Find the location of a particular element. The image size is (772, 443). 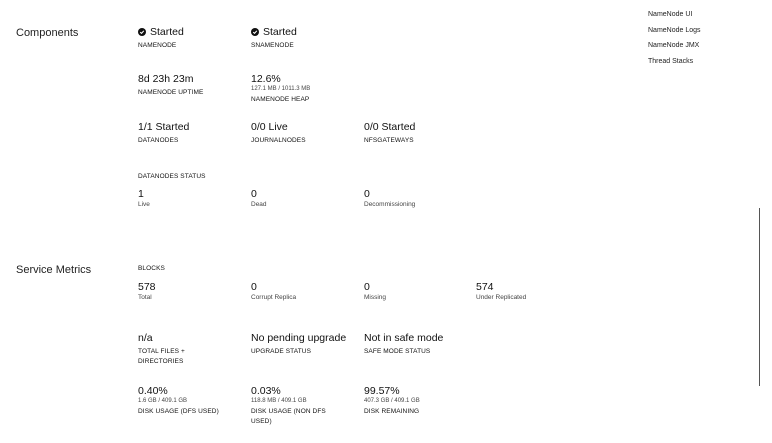

heap-label: NAMENODE HEAP is located at coordinates (280, 99).